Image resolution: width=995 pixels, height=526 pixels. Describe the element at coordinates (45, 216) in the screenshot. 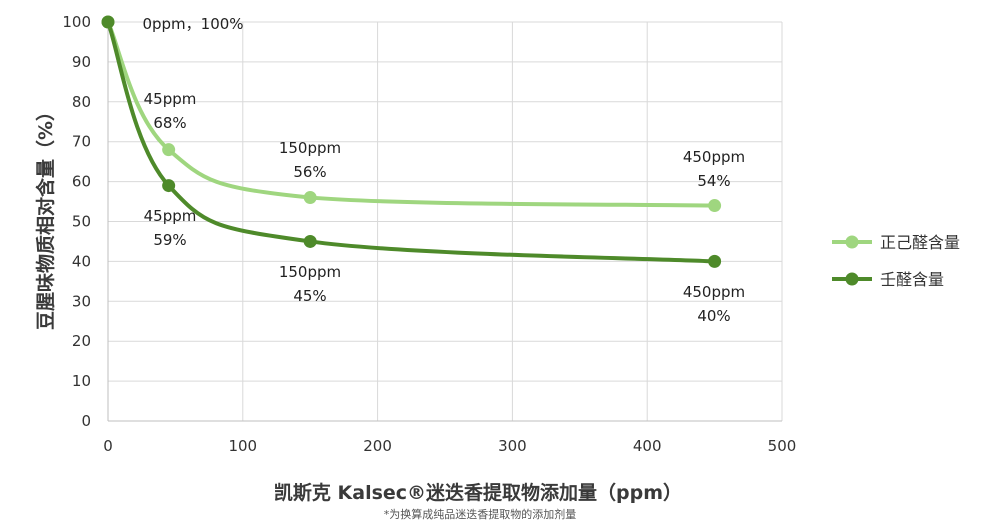

I see `y-axis-title: 豆腥味物质相对含量（%）` at that location.